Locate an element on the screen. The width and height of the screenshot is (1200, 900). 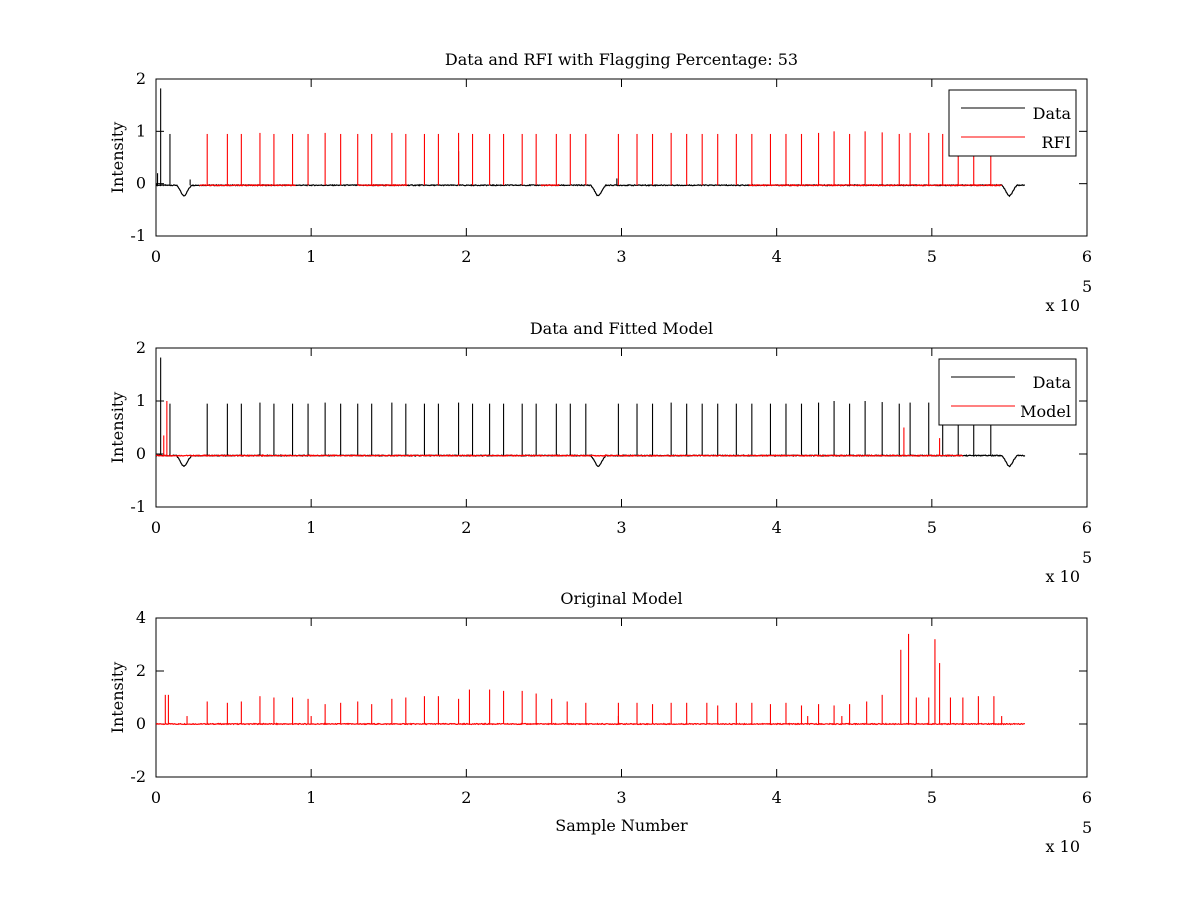
legend: Data Model is located at coordinates (1007, 392).